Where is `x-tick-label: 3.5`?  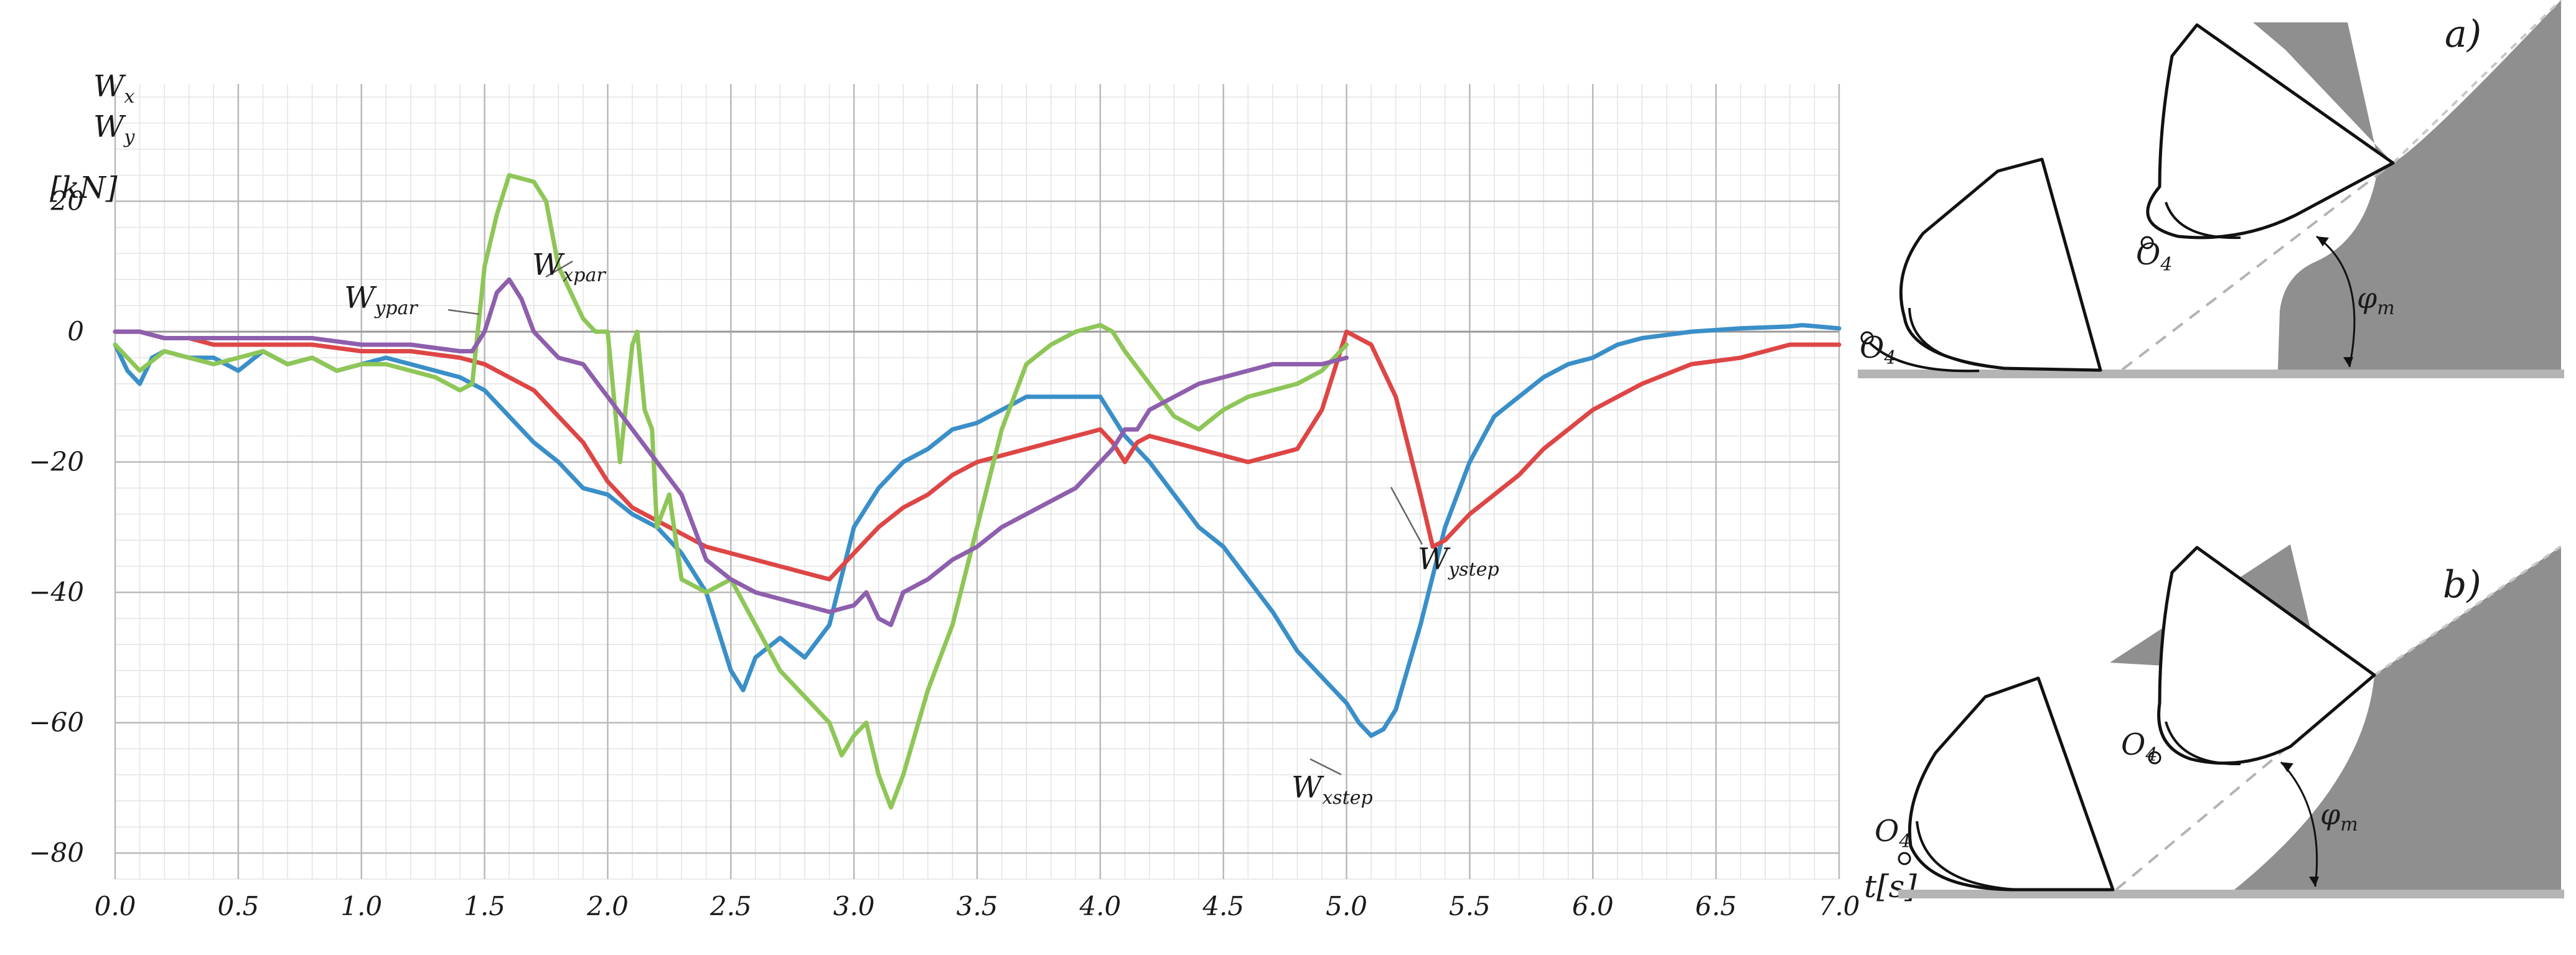
x-tick-label: 3.5 is located at coordinates (977, 906).